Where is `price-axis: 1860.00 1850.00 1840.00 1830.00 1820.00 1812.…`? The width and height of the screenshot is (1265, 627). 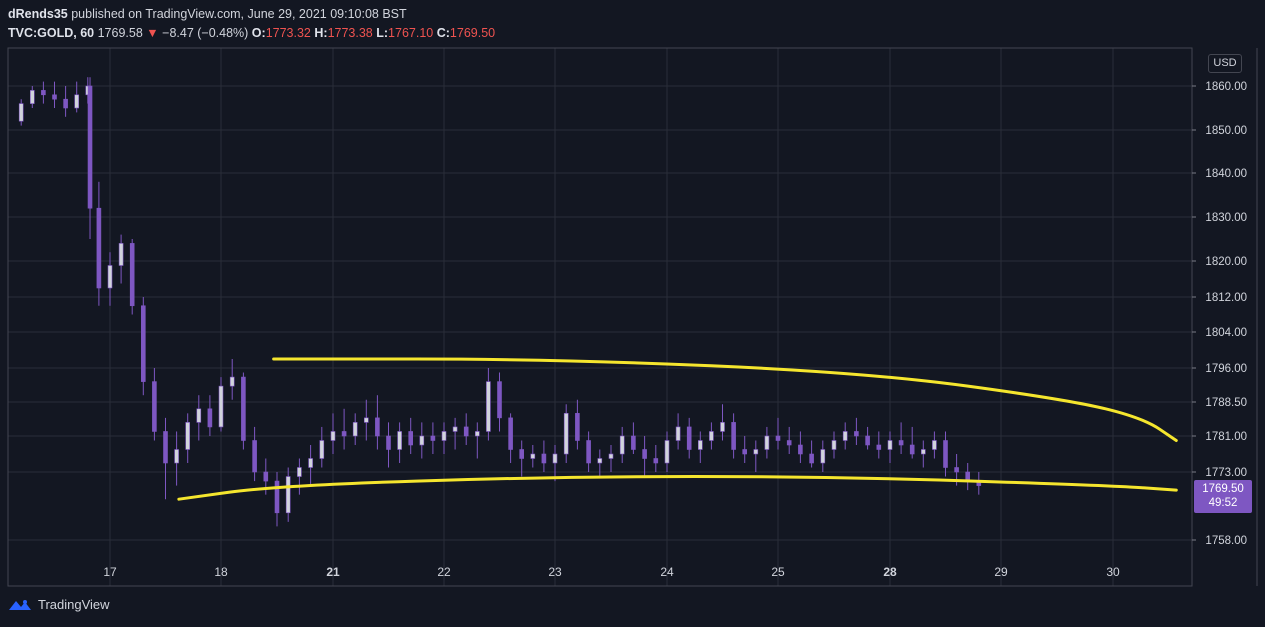
price-axis: 1860.00 1850.00 1840.00 1830.00 1820.00 1812.… is located at coordinates (1219, 314).